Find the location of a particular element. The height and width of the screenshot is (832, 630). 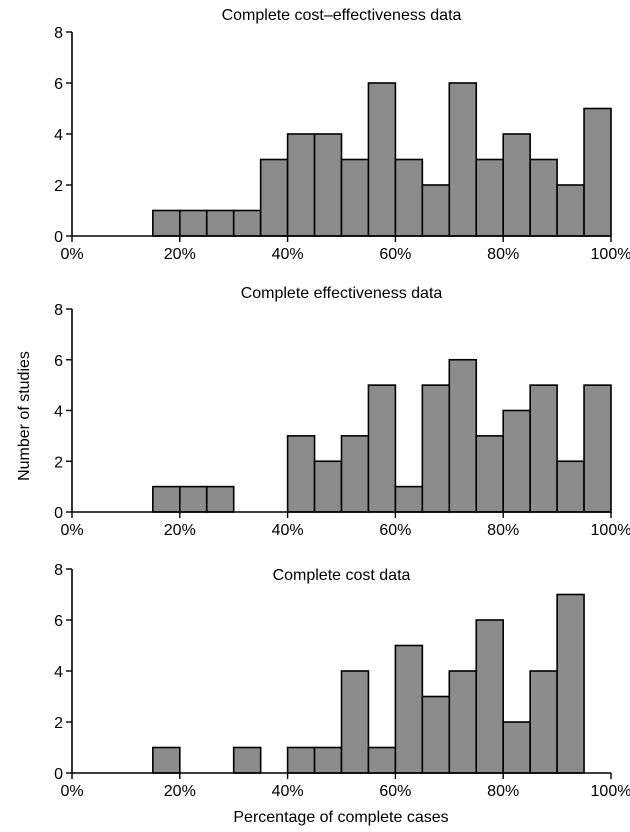

y-axis-label: Number of studies is located at coordinates (24, 416).